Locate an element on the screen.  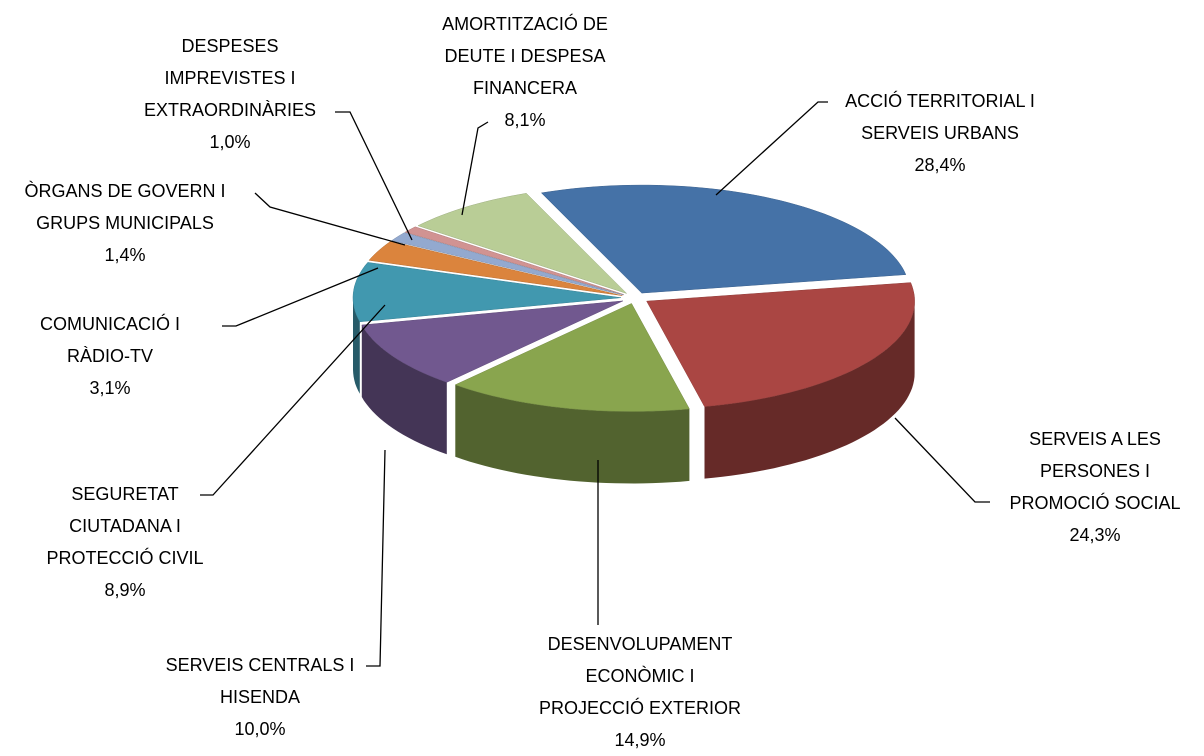
category-label: EXTRAORDINÀRIES is located at coordinates (230, 110).